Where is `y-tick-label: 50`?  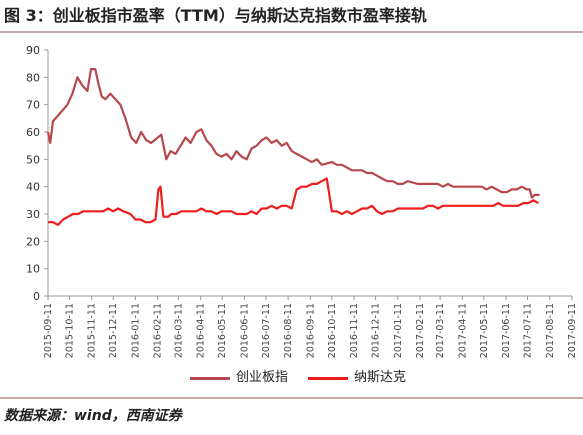 y-tick-label: 50 is located at coordinates (33, 159).